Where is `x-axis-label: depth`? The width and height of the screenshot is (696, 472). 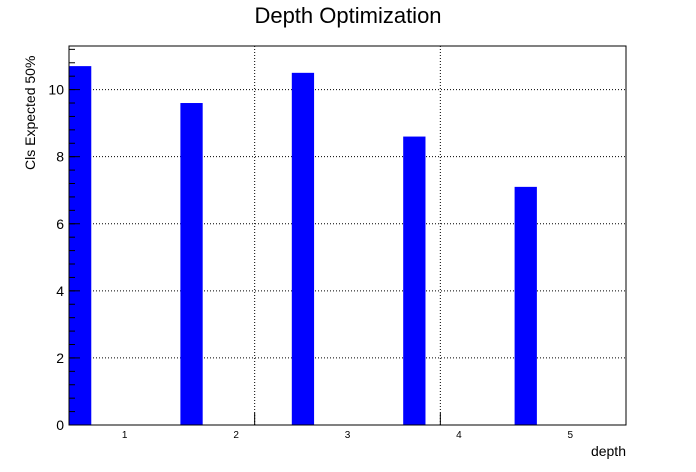
x-axis-label: depth is located at coordinates (608, 451).